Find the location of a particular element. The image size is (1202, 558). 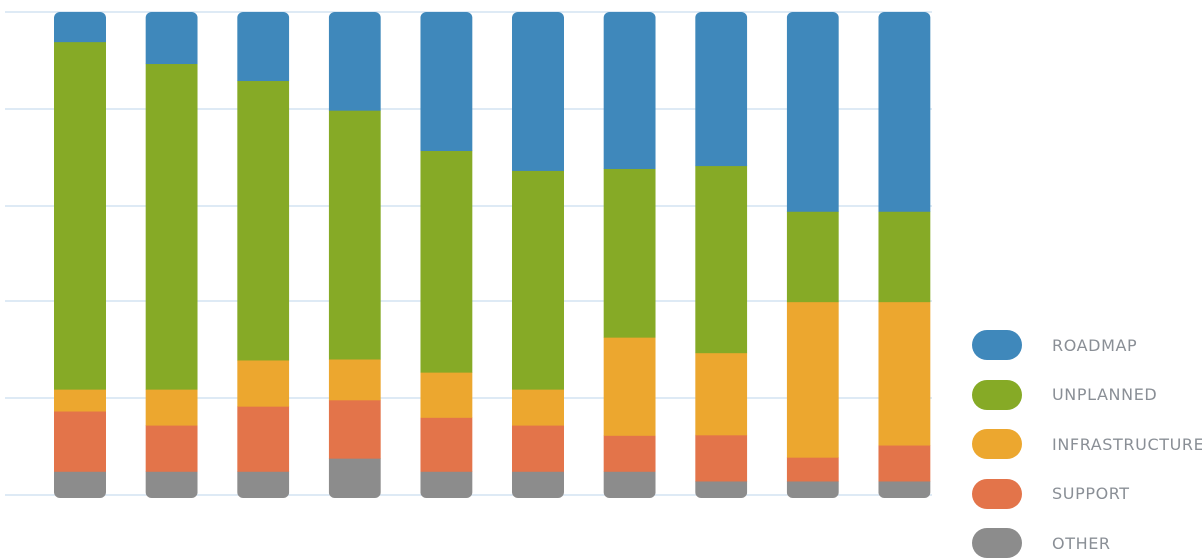

legend-label-other: OTHER is located at coordinates (1081, 543).